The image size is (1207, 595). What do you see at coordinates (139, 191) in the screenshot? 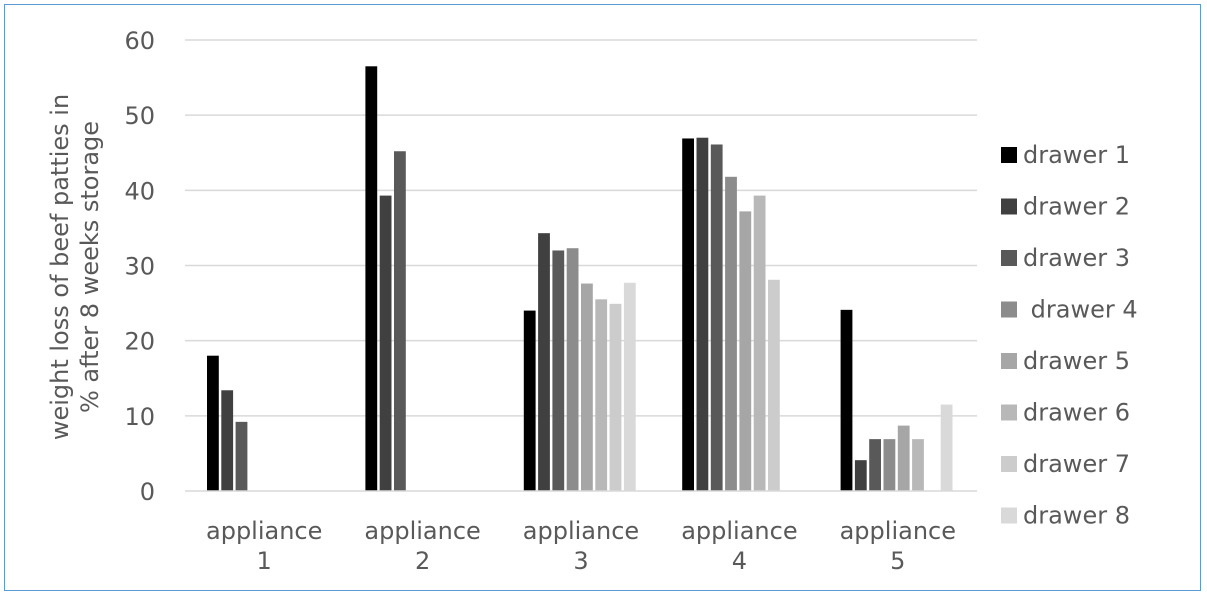
I see `y-tick-label: 40` at bounding box center [139, 191].